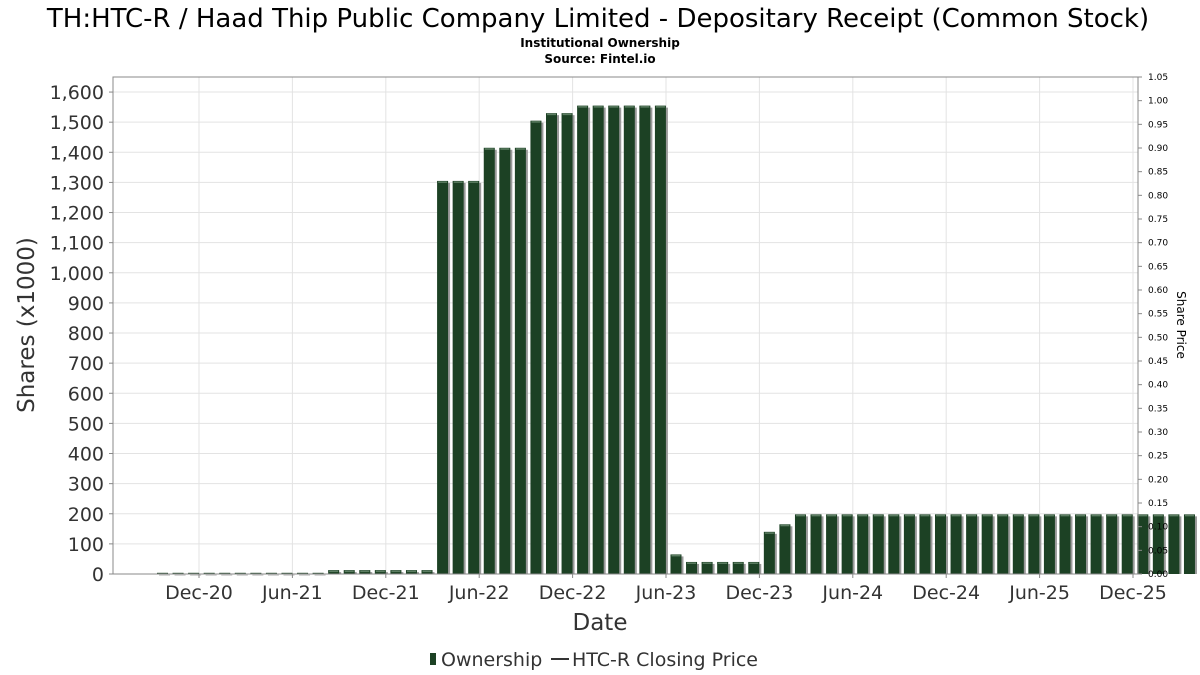 The width and height of the screenshot is (1200, 675). Describe the element at coordinates (77, 244) in the screenshot. I see `y-tick-label: 1,100` at that location.